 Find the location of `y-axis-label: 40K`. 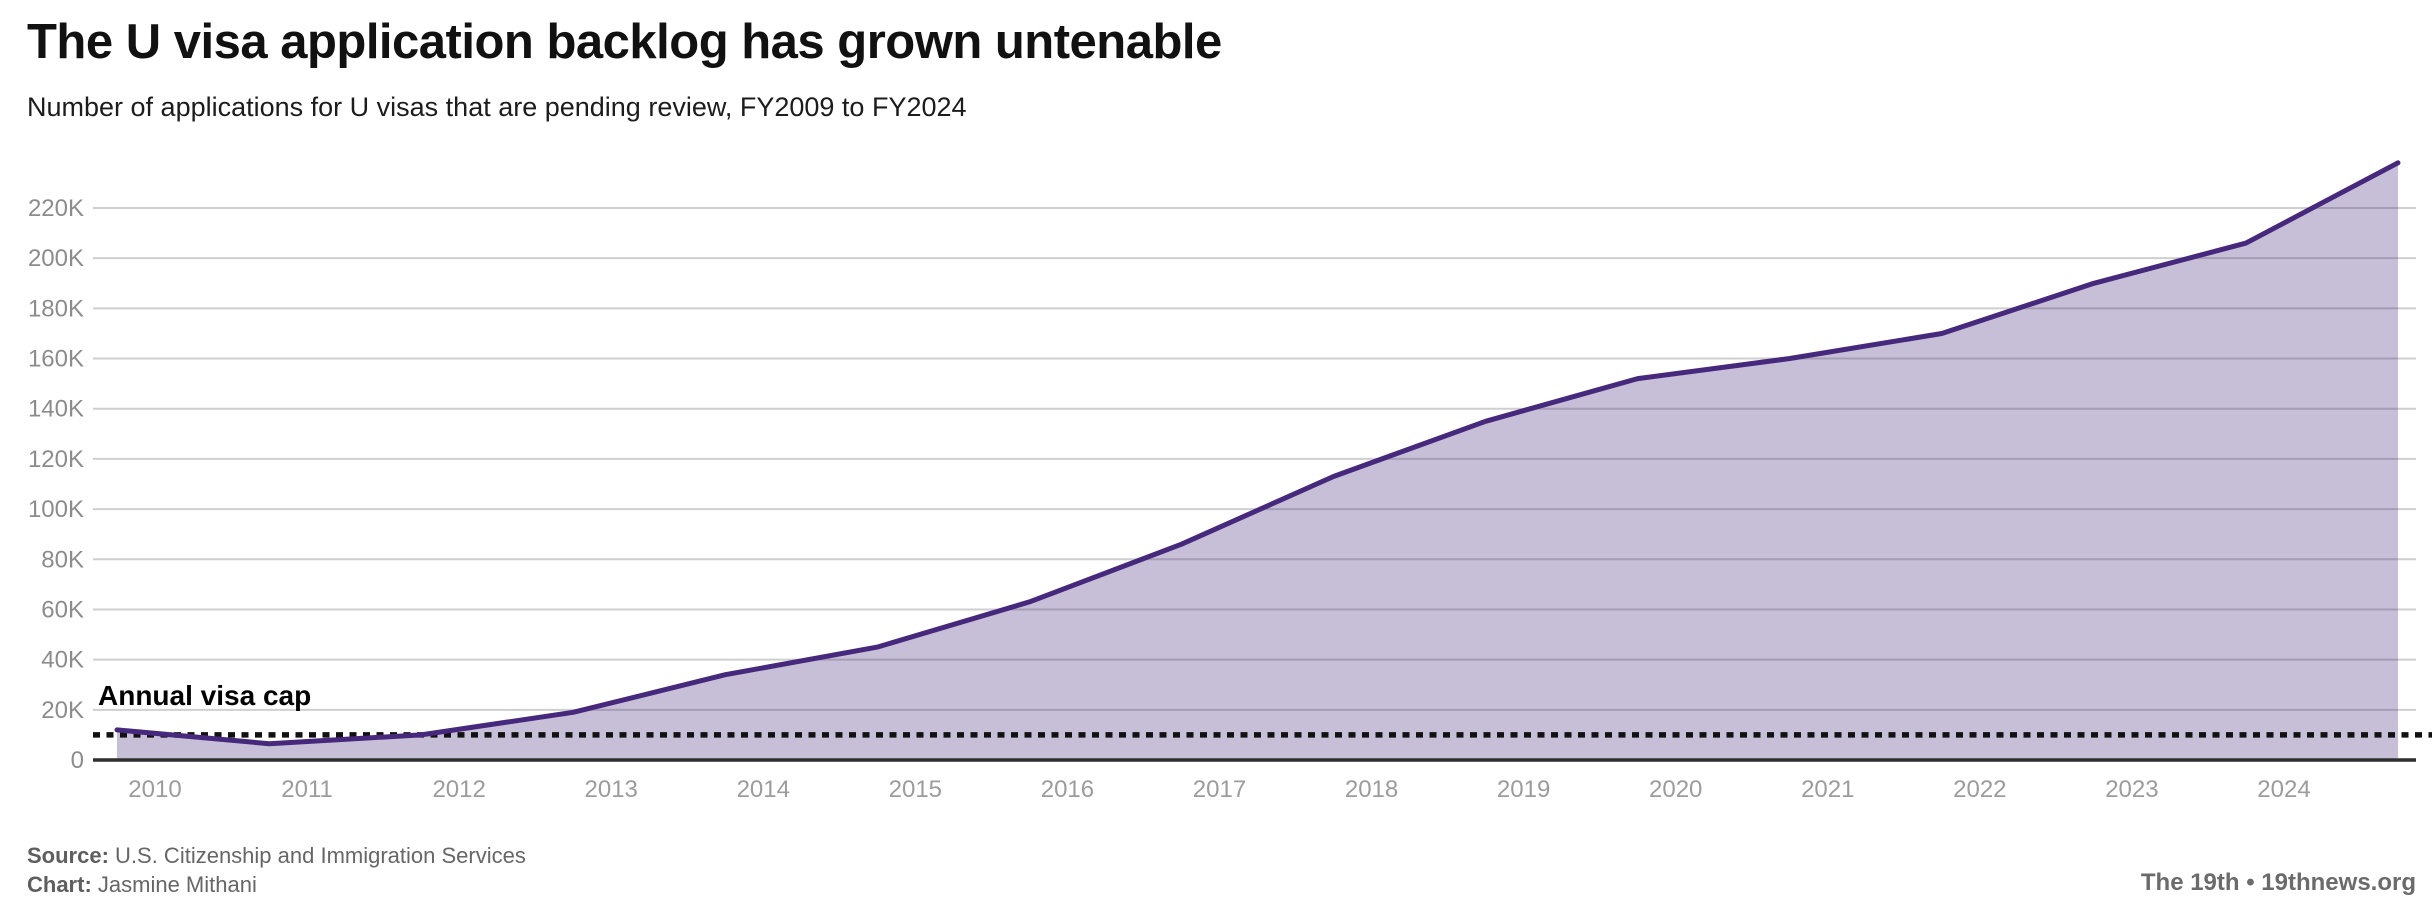

y-axis-label: 40K is located at coordinates (62, 660).